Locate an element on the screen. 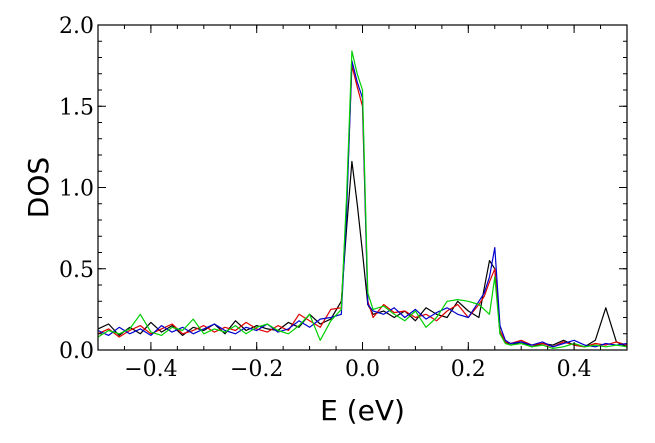 The width and height of the screenshot is (655, 443). x-tick-label: 0.0 is located at coordinates (362, 369).